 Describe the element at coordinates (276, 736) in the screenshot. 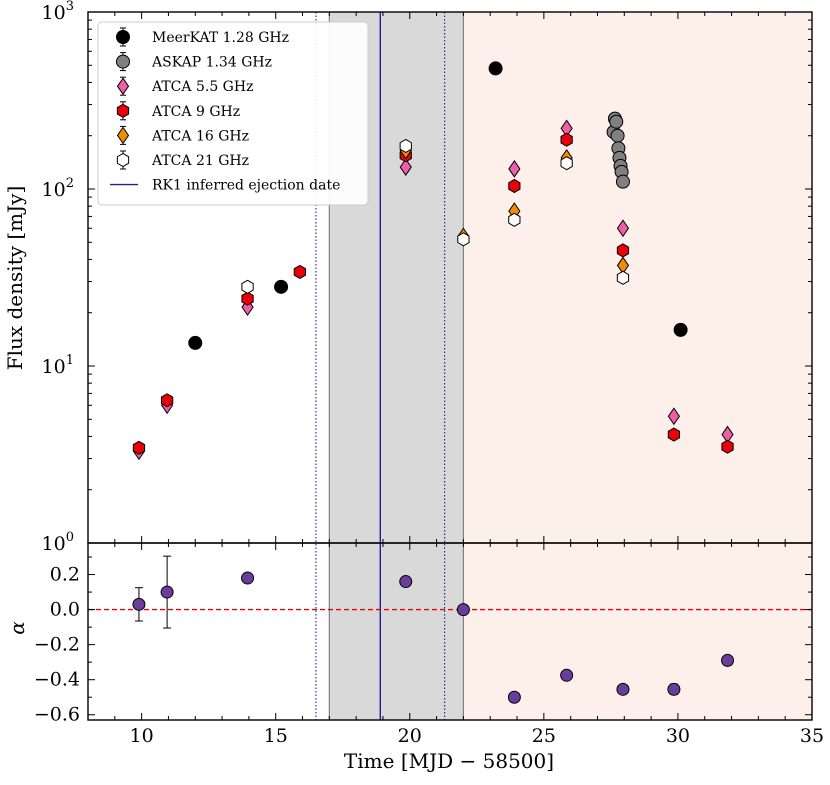

I see `x-tick-label: 15` at that location.